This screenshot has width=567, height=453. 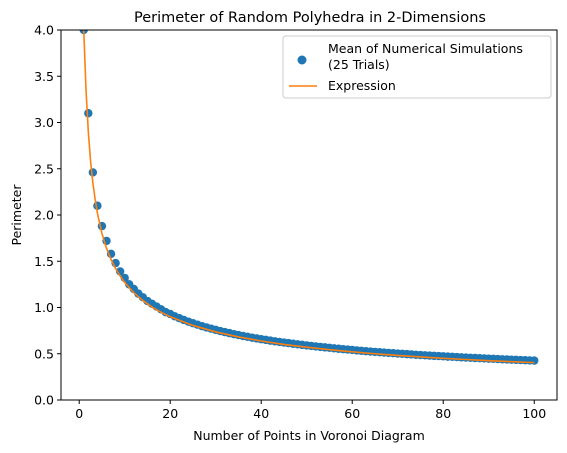 What do you see at coordinates (425, 48) in the screenshot?
I see `legend-label-scatter: Mean of Numerical Simulations` at bounding box center [425, 48].